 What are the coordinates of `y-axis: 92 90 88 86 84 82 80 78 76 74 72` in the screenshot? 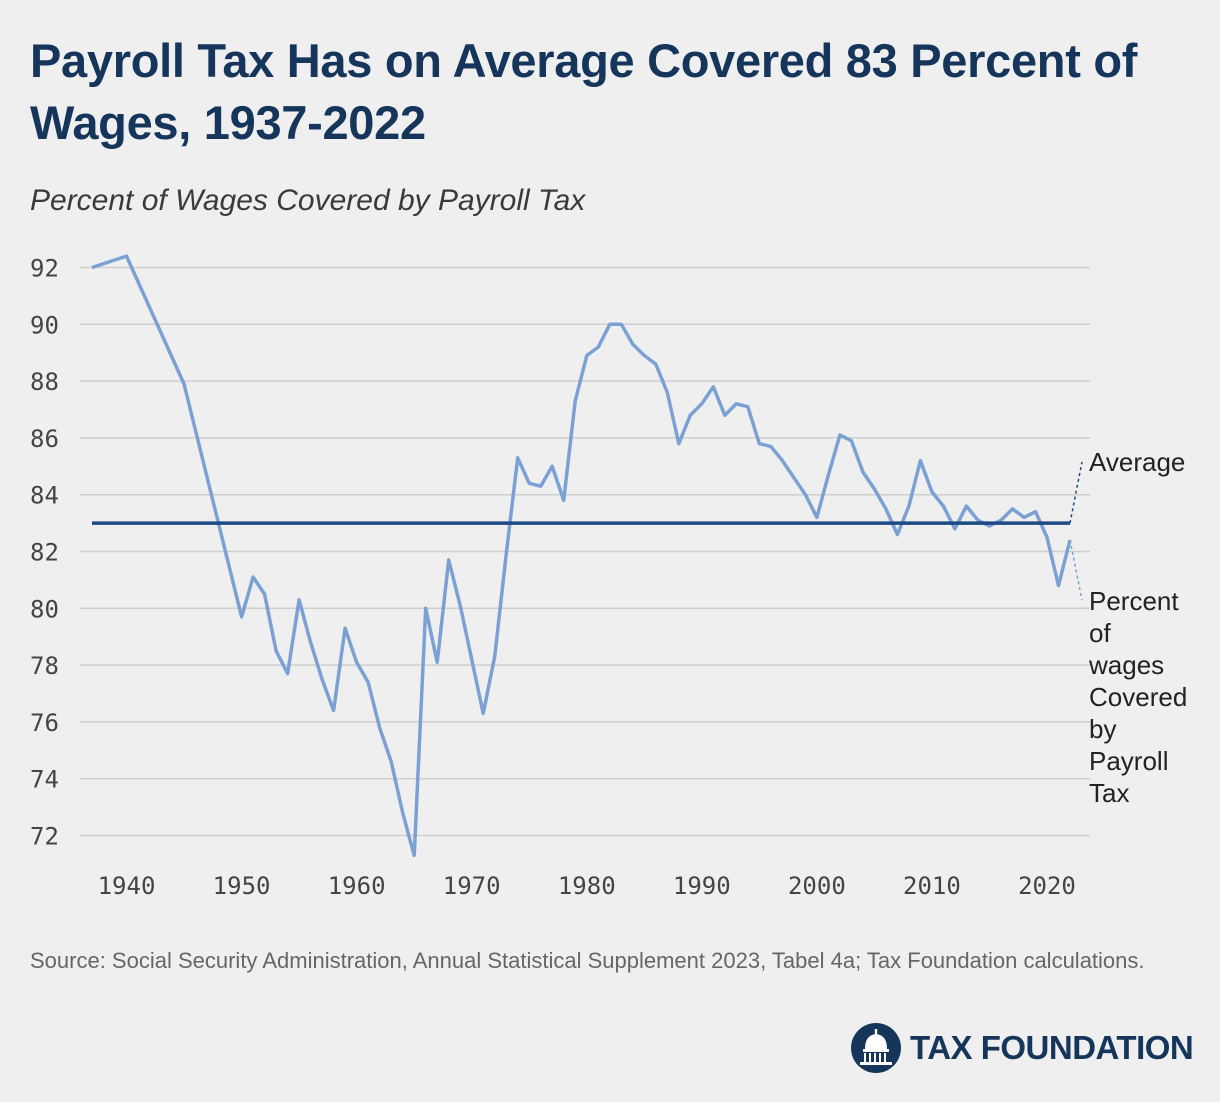 It's located at (44, 553).